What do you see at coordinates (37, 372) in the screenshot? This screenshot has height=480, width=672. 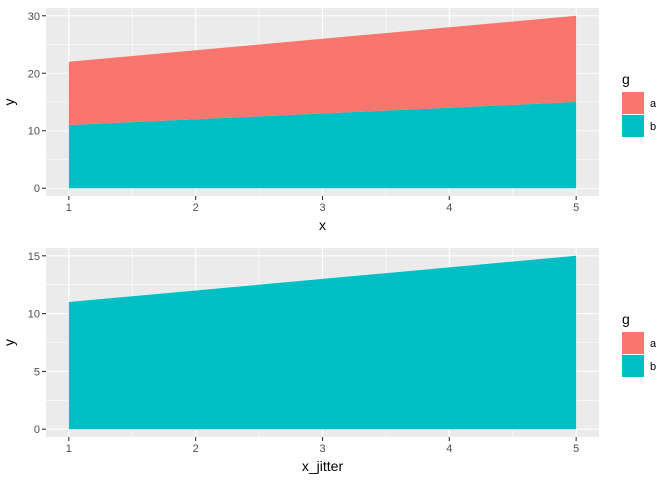 I see `y-tick-label: 5` at bounding box center [37, 372].